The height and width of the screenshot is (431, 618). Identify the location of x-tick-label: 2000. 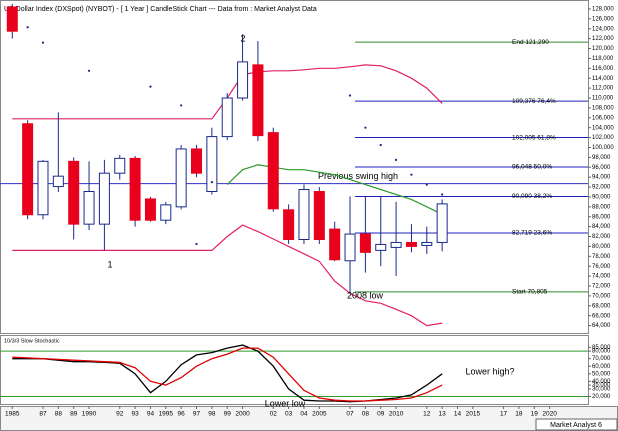
(242, 414).